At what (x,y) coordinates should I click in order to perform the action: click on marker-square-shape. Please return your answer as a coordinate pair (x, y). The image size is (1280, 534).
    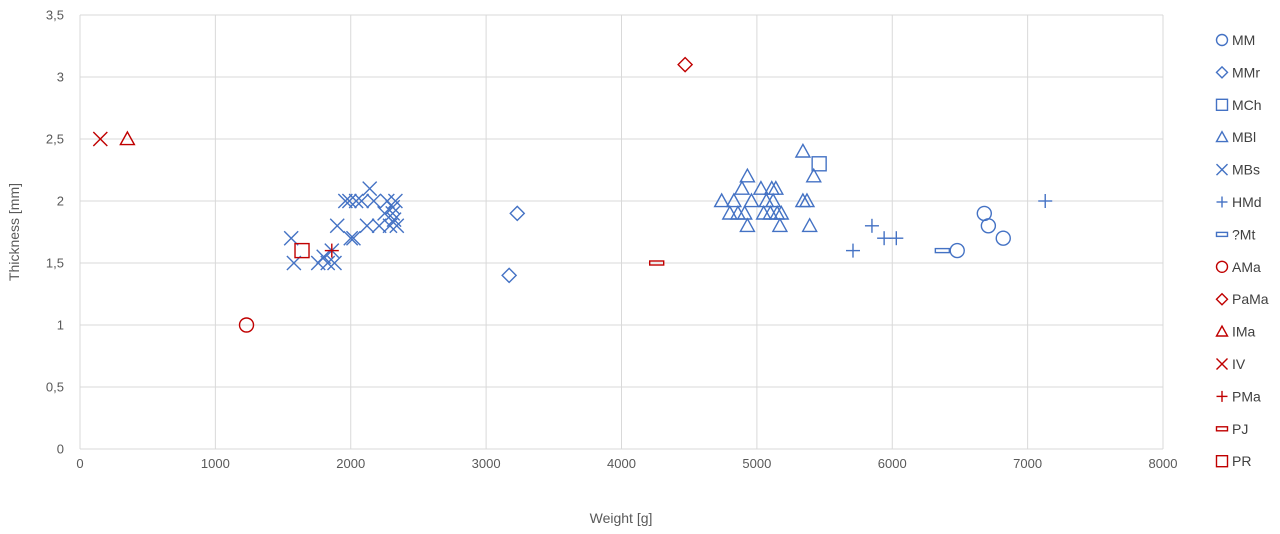
    Looking at the image, I should click on (1222, 105).